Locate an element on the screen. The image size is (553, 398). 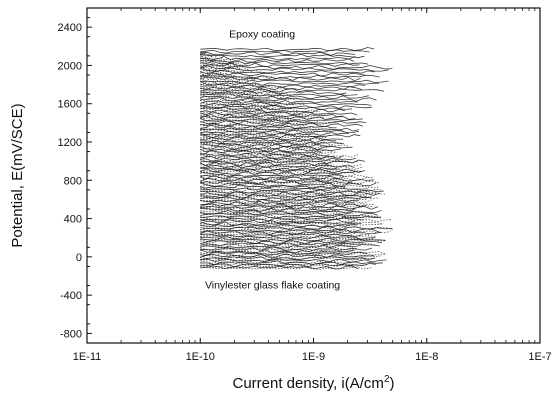
y-tick-label: 2000 is located at coordinates (70, 66).